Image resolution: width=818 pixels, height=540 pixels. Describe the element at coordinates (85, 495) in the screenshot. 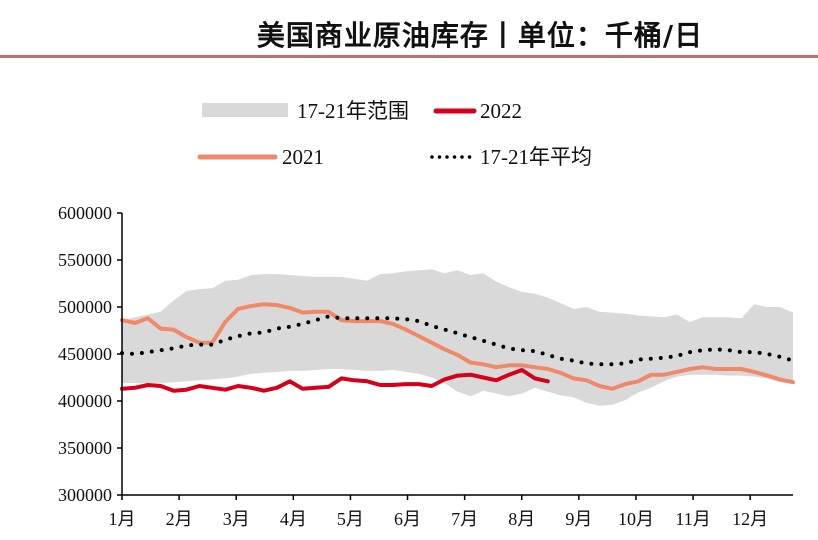

I see `y-tick-label: 300000` at that location.